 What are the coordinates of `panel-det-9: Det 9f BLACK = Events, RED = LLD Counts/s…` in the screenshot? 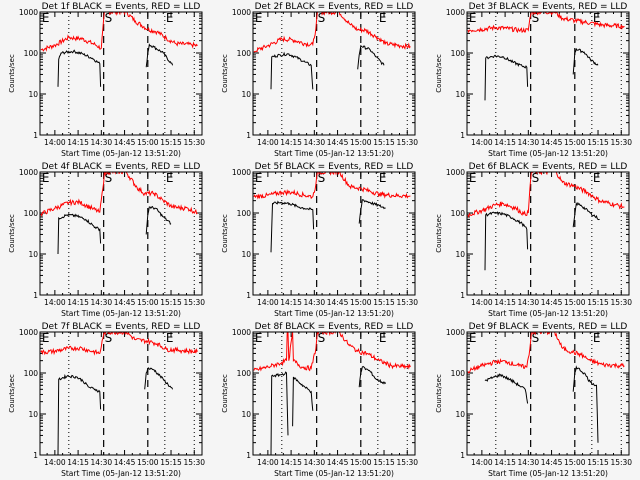 It's located at (533, 400).